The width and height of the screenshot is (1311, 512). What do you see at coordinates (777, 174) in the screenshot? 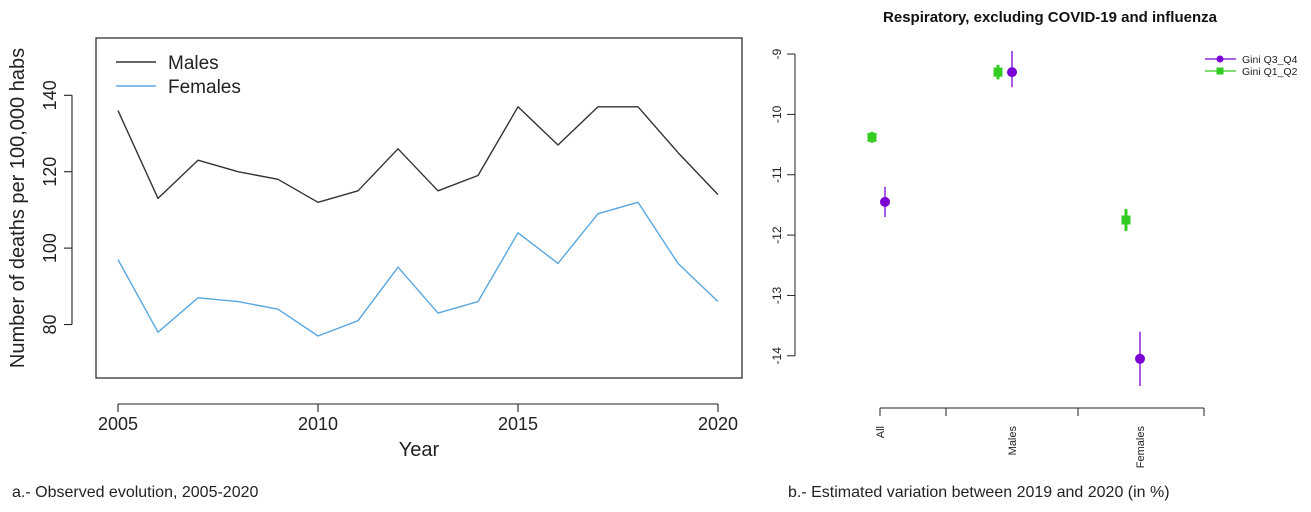
I see `y-tick-label: -11` at bounding box center [777, 174].